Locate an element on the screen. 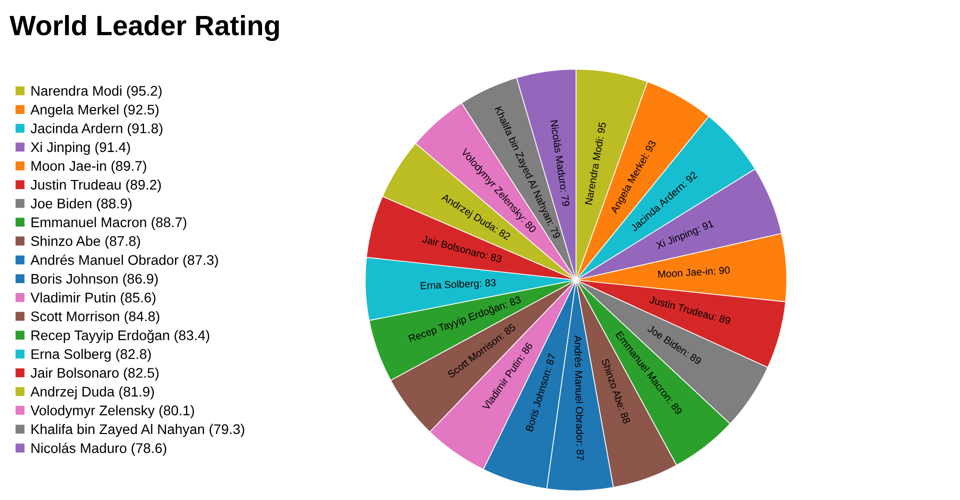  legend-label: Khalifa bin Zayed Al Nahyan (79.3) is located at coordinates (138, 430).